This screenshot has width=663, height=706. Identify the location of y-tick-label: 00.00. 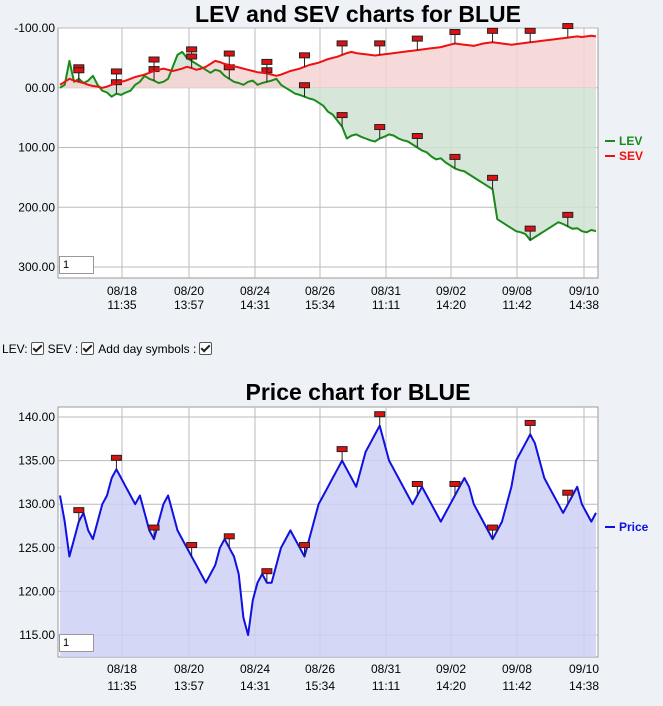
(40, 88).